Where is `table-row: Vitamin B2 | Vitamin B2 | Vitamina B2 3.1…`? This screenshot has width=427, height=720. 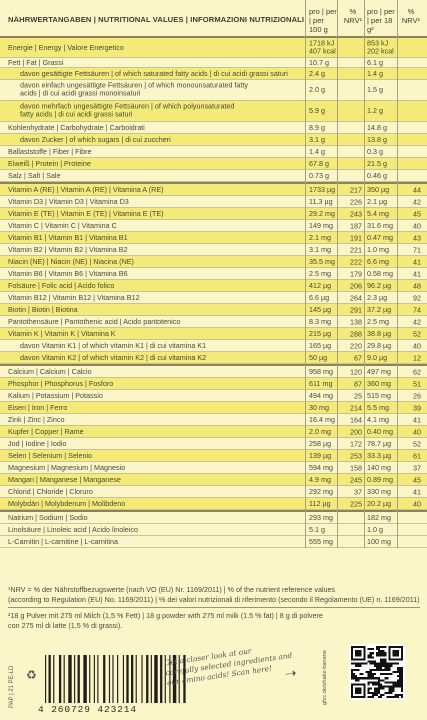 table-row: Vitamin B2 | Vitamin B2 | Vitamina B2 3.1… is located at coordinates (213, 250).